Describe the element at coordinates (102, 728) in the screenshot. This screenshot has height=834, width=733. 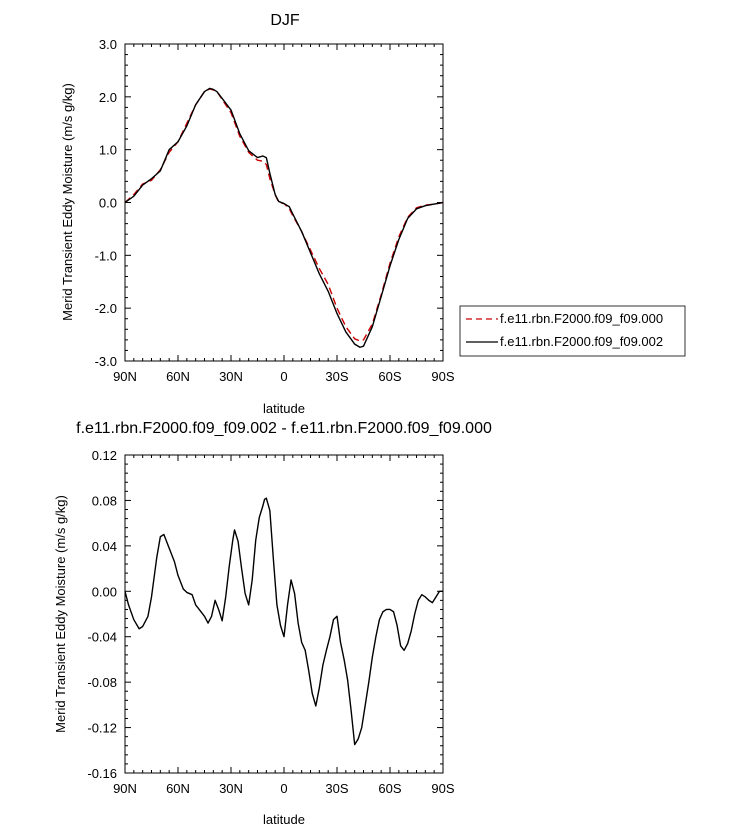
I see `y-tick-label: -0.12` at that location.